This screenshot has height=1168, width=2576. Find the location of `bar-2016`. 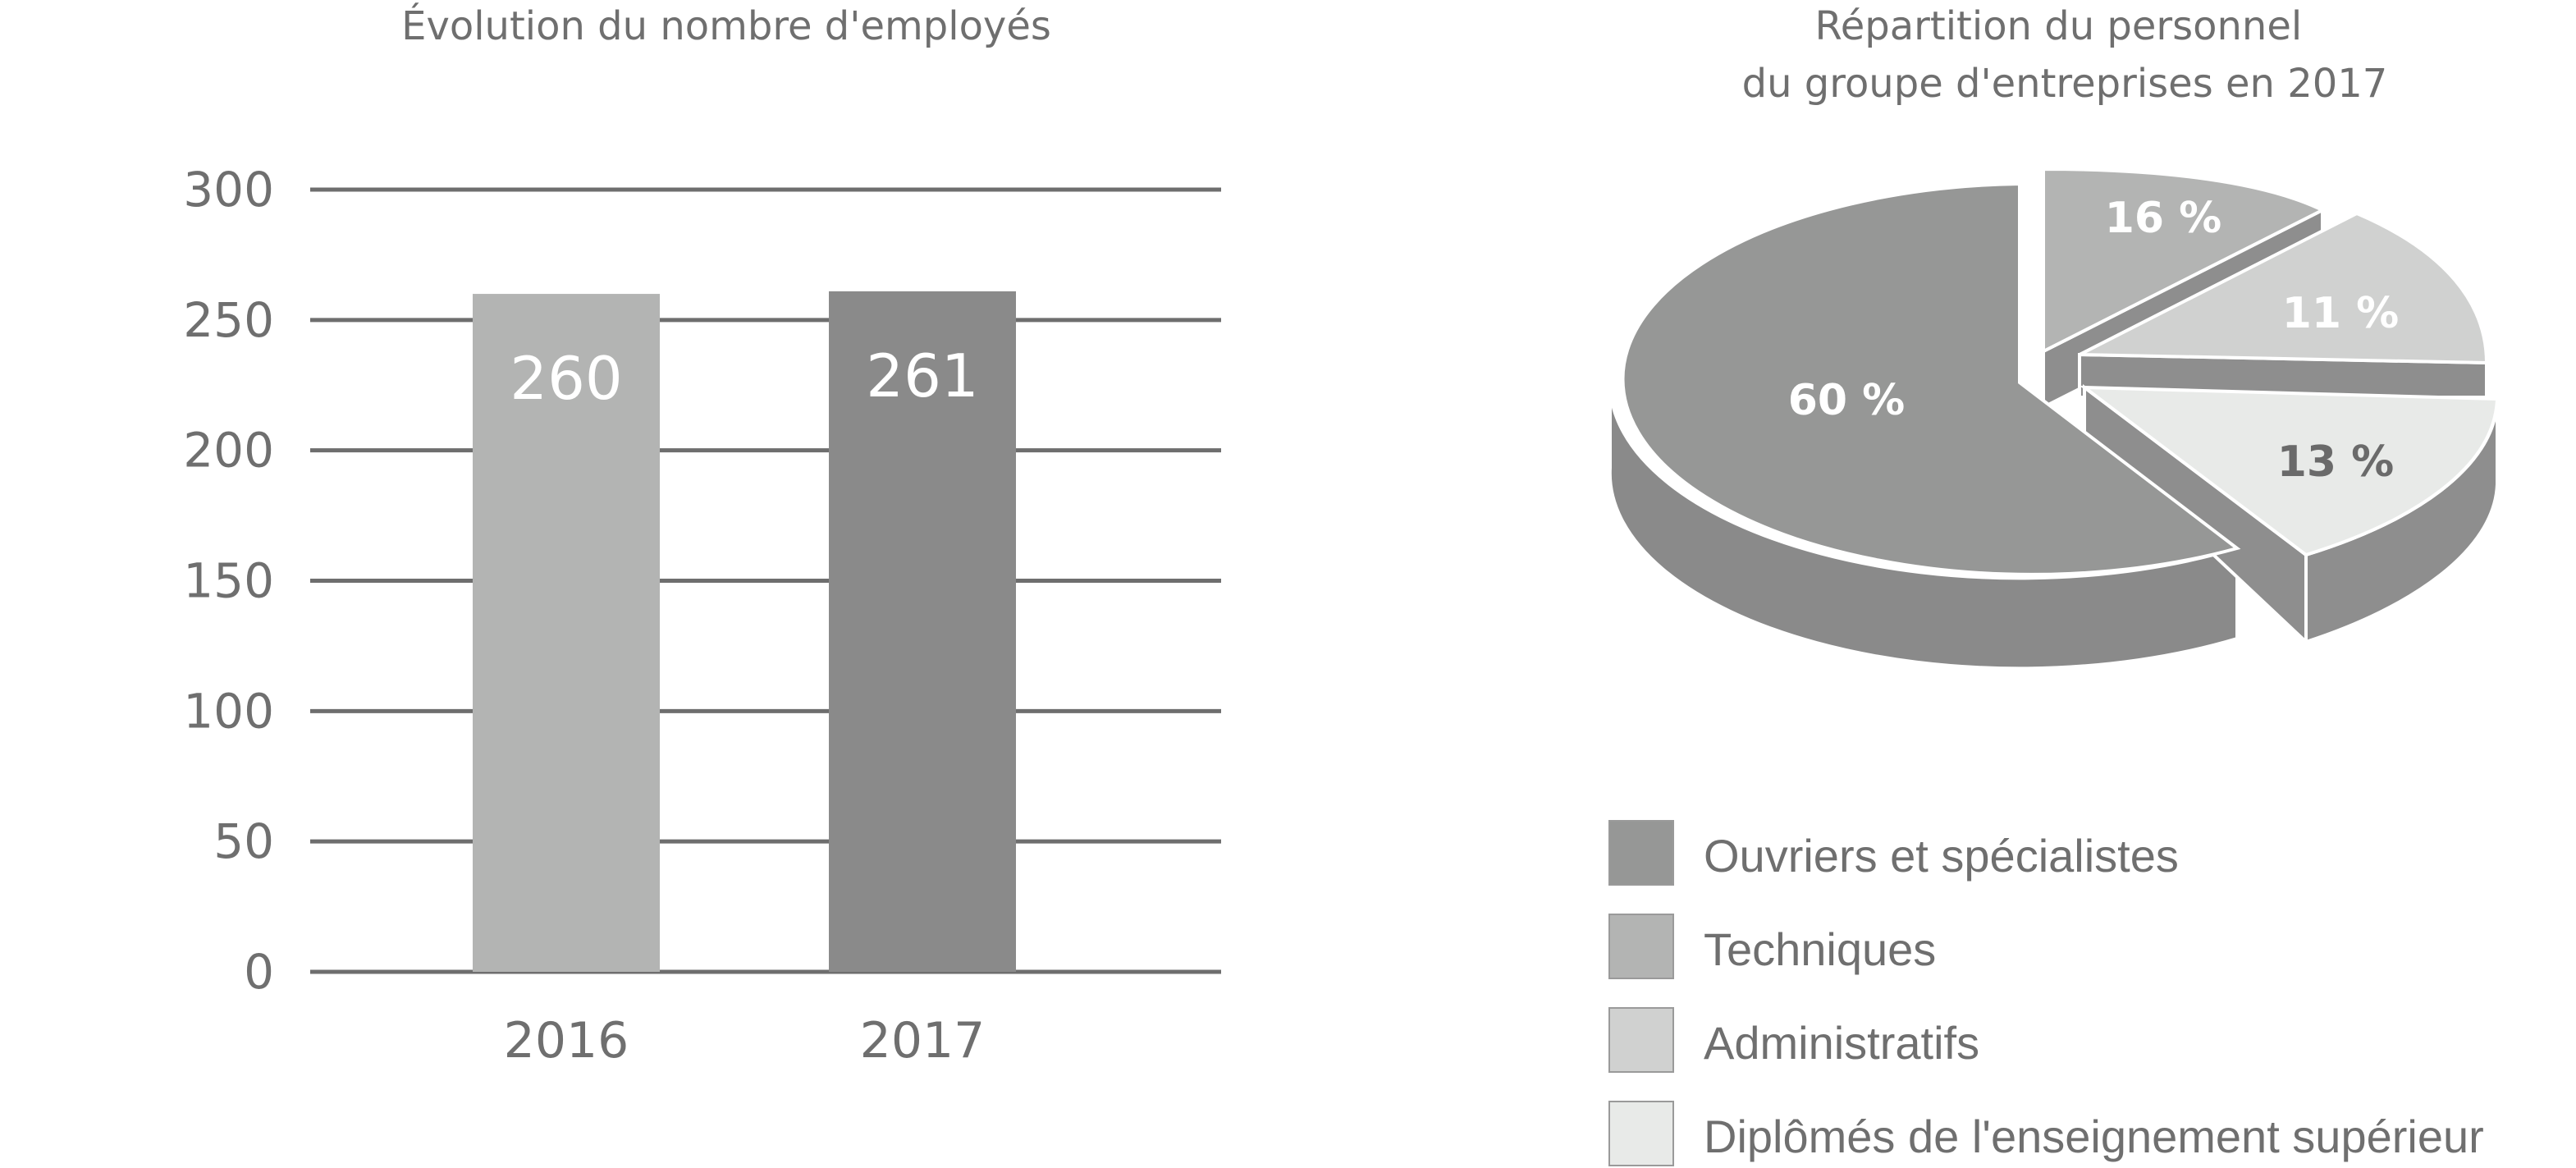

bar-2016 is located at coordinates (566, 633).